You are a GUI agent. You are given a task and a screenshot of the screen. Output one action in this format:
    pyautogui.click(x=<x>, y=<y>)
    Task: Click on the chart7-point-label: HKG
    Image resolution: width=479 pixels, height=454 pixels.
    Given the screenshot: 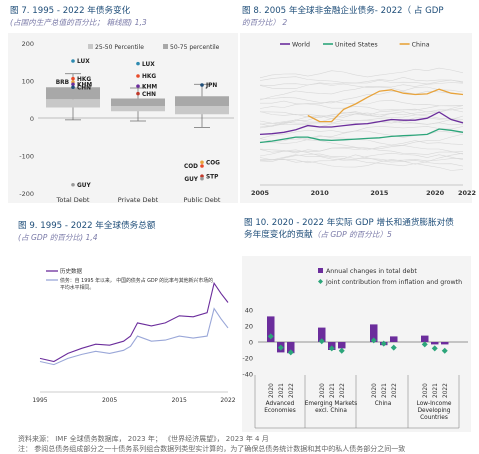 What is the action you would take?
    pyautogui.click(x=149, y=77)
    